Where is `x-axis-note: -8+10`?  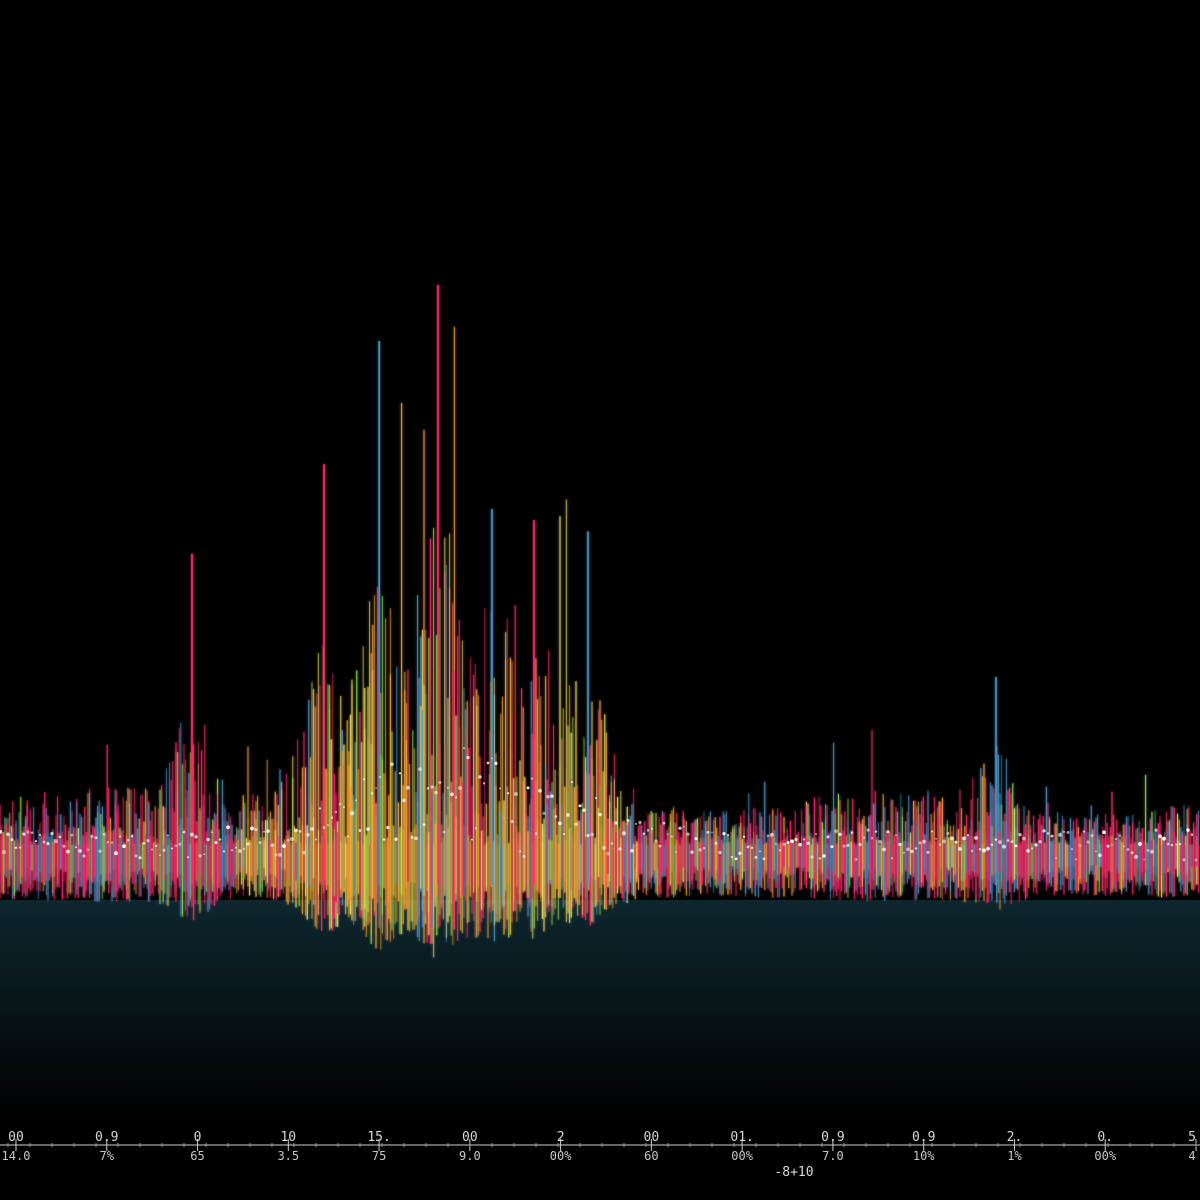 x-axis-note: -8+10 is located at coordinates (793, 1172).